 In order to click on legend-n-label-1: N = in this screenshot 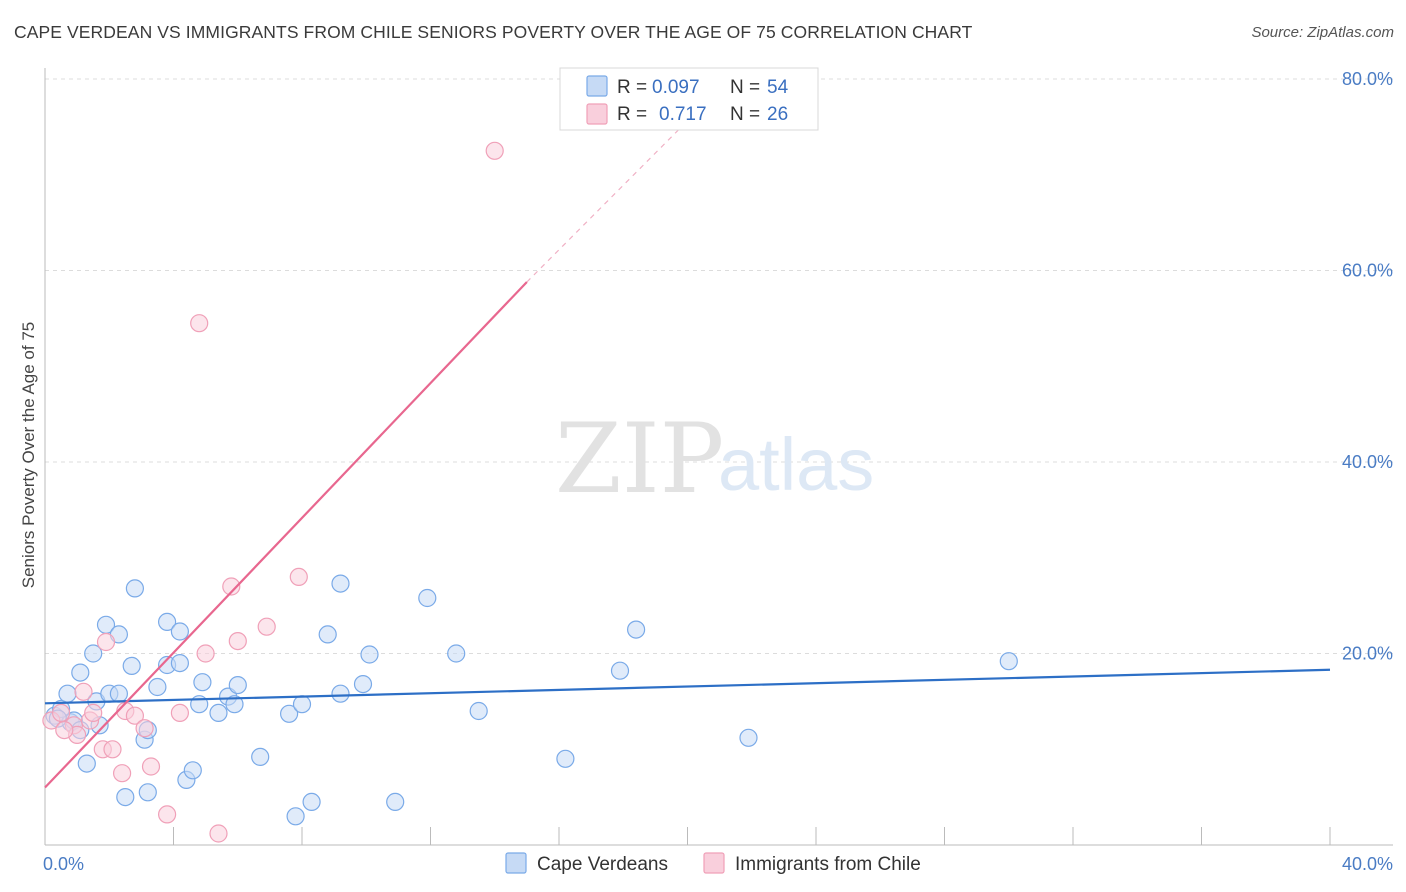, I will do `click(745, 87)`.